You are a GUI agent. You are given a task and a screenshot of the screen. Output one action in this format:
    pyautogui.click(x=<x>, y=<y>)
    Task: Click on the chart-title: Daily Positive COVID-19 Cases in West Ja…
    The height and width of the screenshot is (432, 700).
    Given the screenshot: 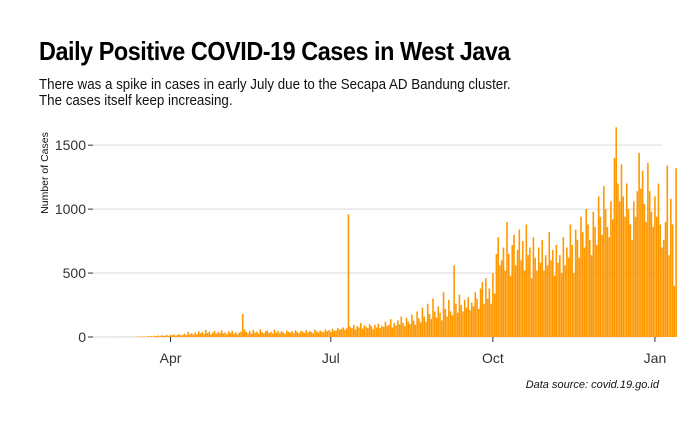 What is the action you would take?
    pyautogui.click(x=274, y=51)
    